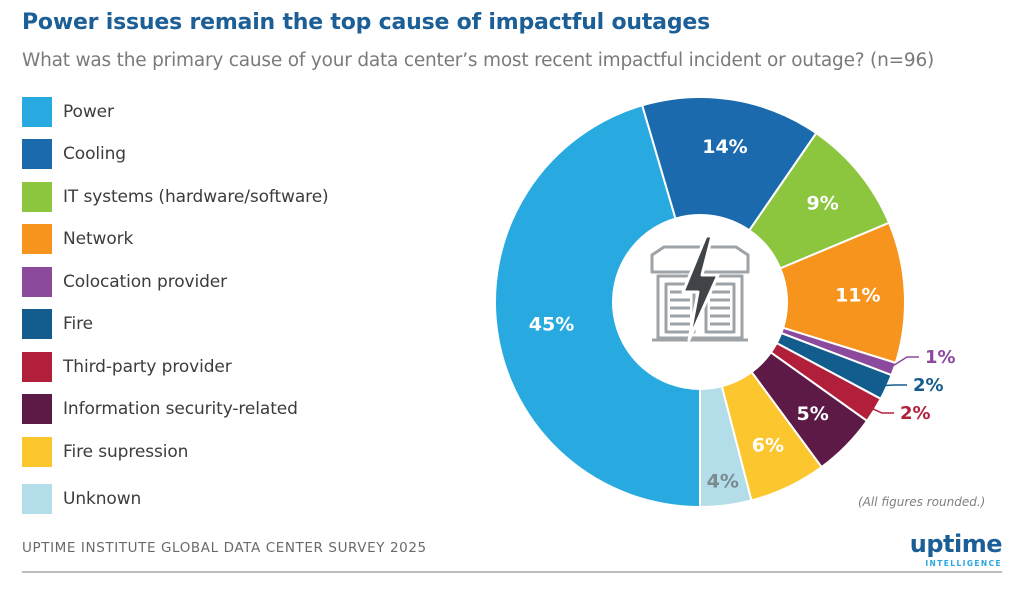  What do you see at coordinates (922, 502) in the screenshot?
I see `rounding-note: (All figures rounded.)` at bounding box center [922, 502].